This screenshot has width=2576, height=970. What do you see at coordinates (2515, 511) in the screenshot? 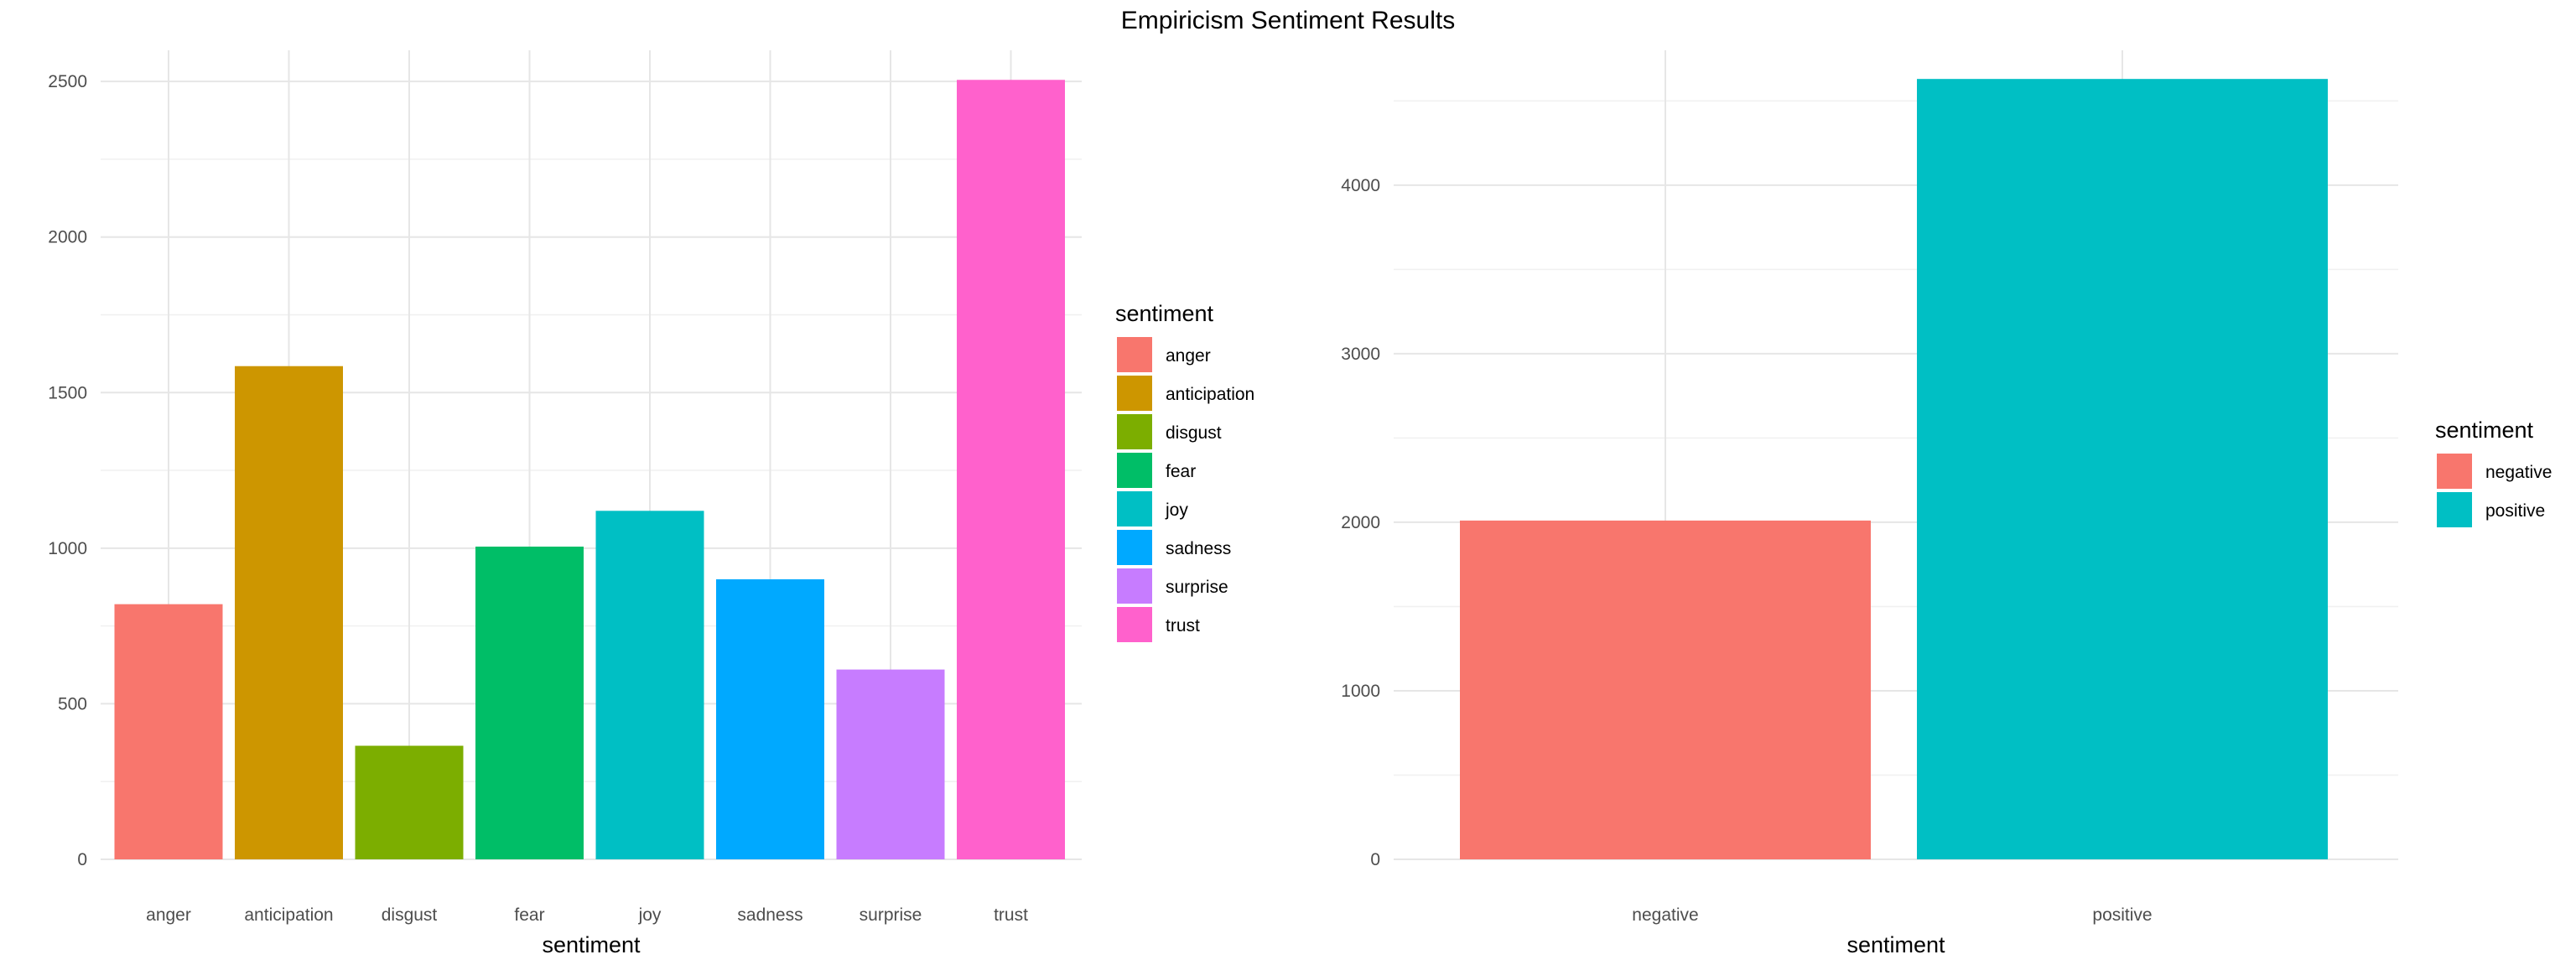
I see `legend-label-positive: positive` at bounding box center [2515, 511].